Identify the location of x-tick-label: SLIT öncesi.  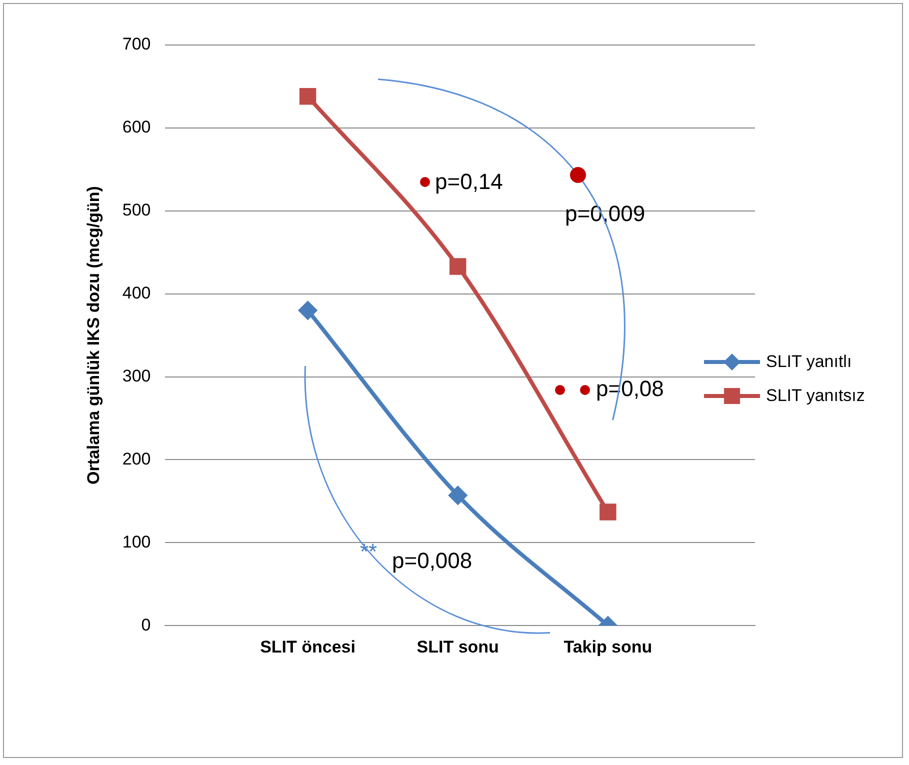
(308, 646).